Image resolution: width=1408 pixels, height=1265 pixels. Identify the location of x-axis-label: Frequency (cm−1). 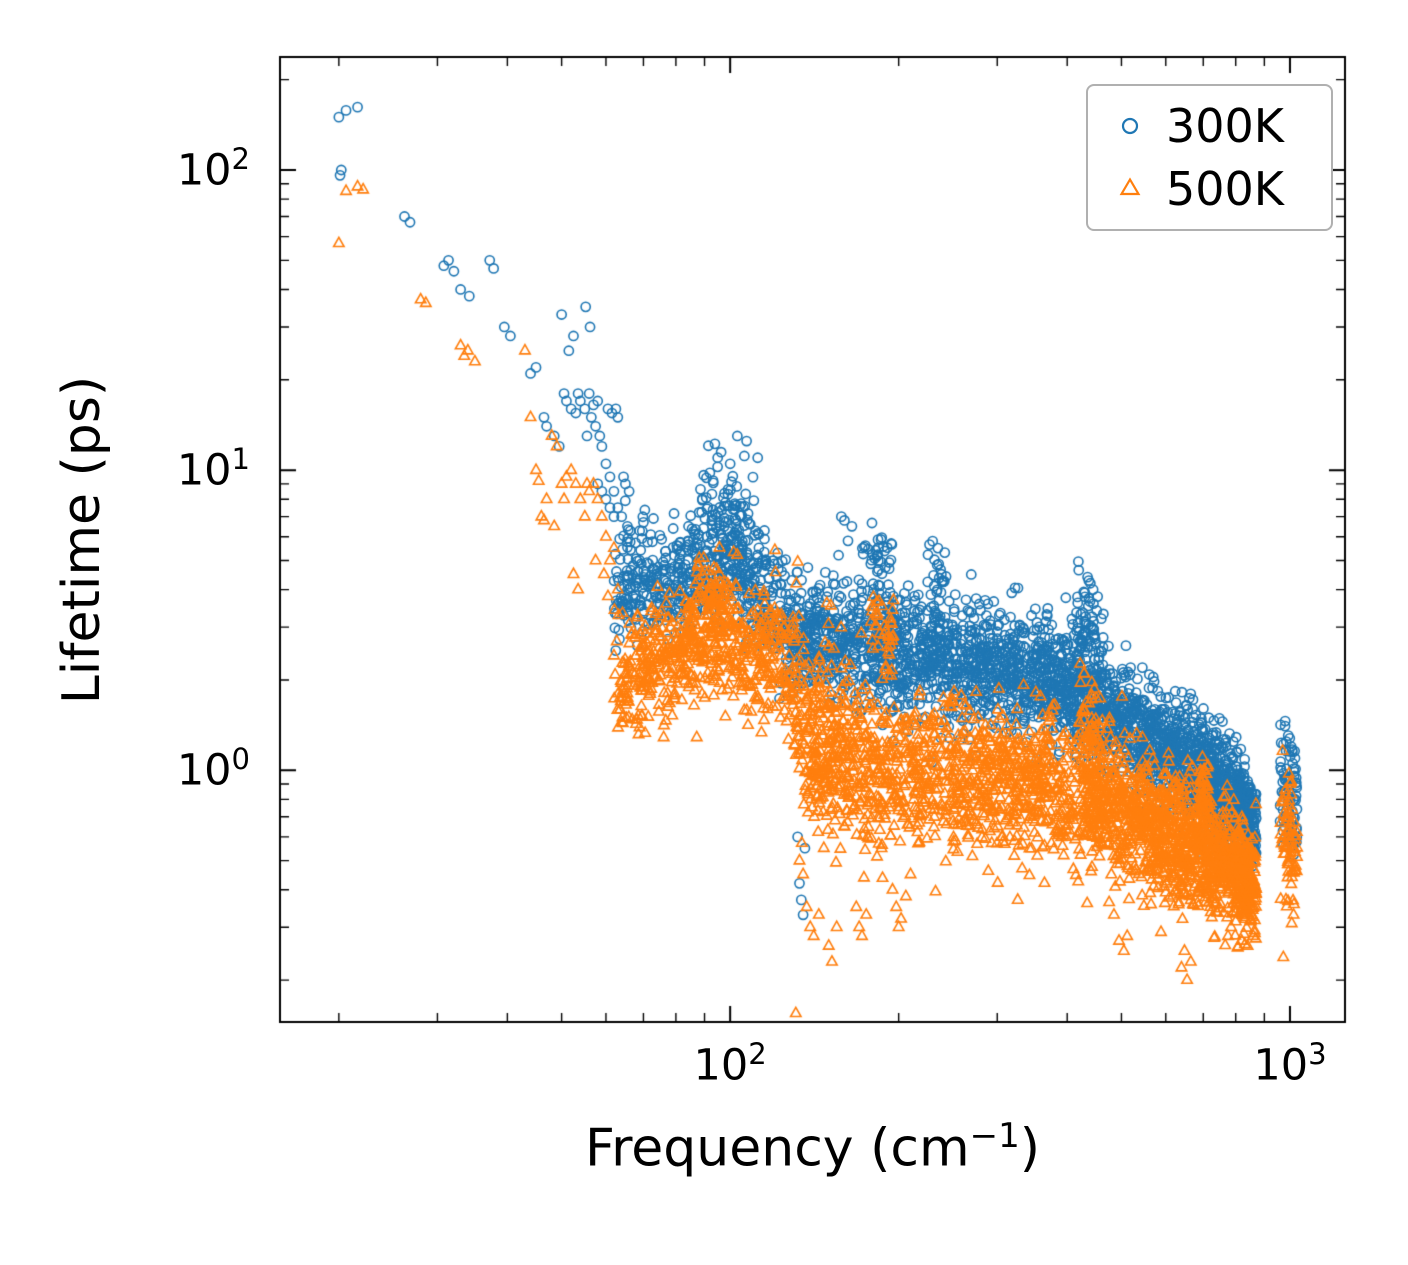
(812, 1147).